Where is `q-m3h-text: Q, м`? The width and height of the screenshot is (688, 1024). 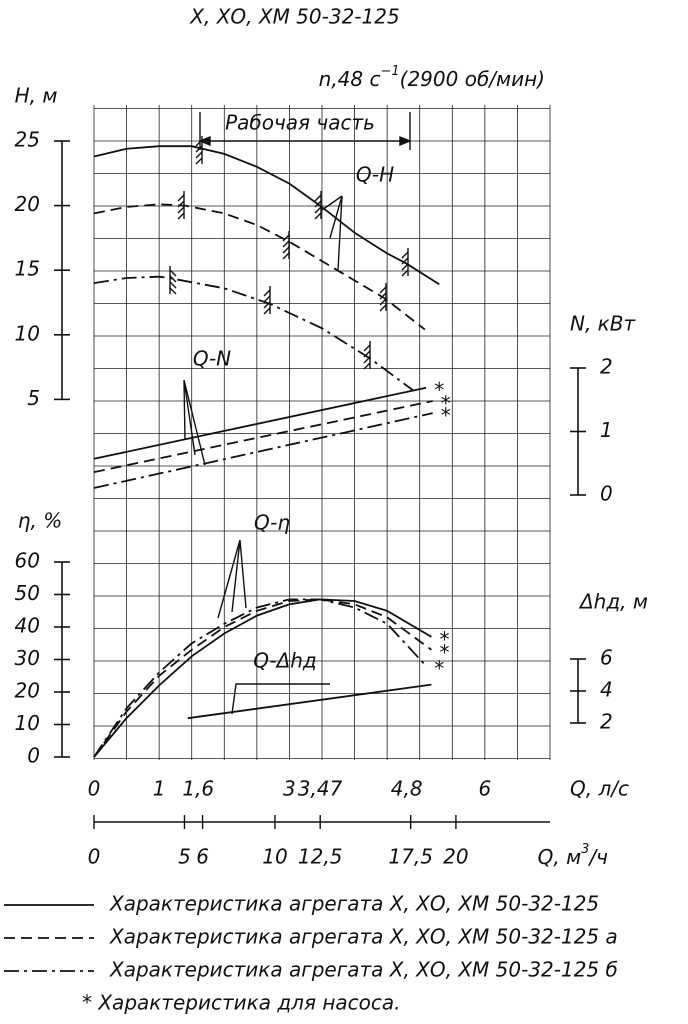 q-m3h-text: Q, м is located at coordinates (560, 857).